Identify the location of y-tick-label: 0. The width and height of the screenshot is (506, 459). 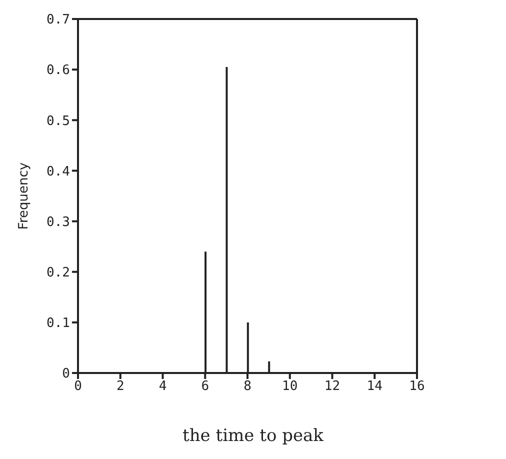
(66, 374).